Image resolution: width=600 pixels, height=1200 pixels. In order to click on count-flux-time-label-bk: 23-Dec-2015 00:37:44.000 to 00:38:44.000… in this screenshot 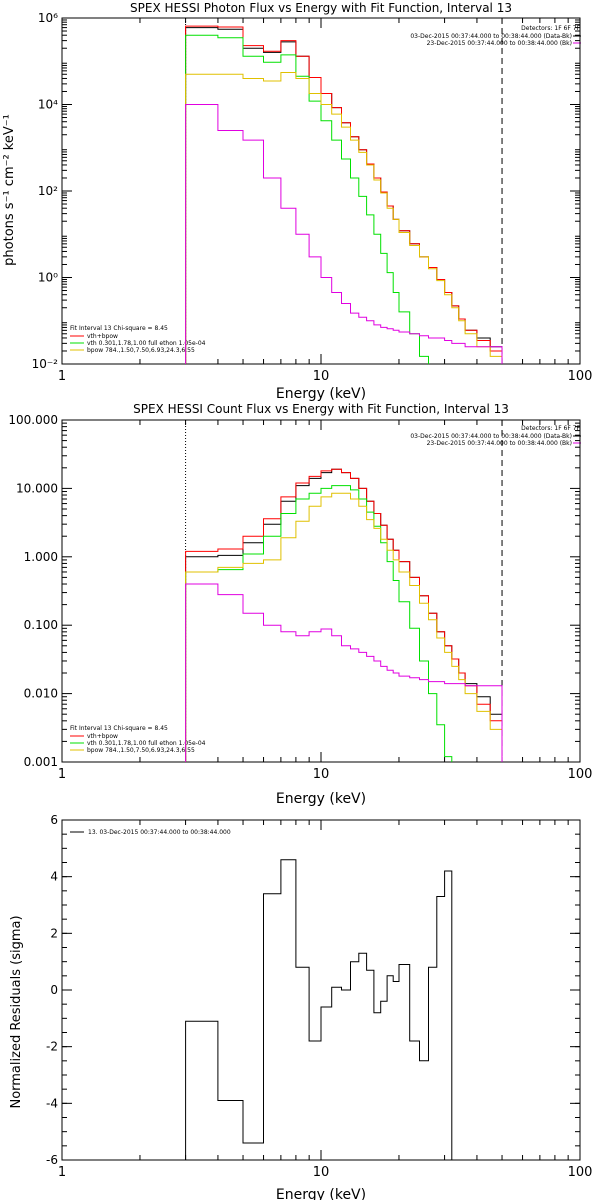, I will do `click(499, 443)`.